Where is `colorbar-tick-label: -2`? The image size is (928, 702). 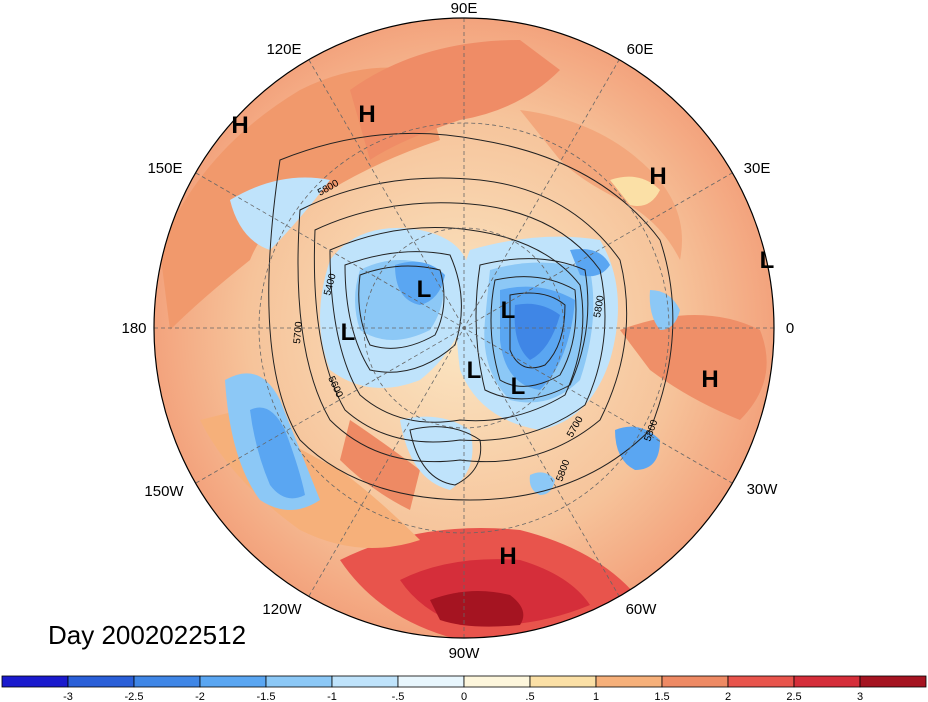 colorbar-tick-label: -2 is located at coordinates (200, 696).